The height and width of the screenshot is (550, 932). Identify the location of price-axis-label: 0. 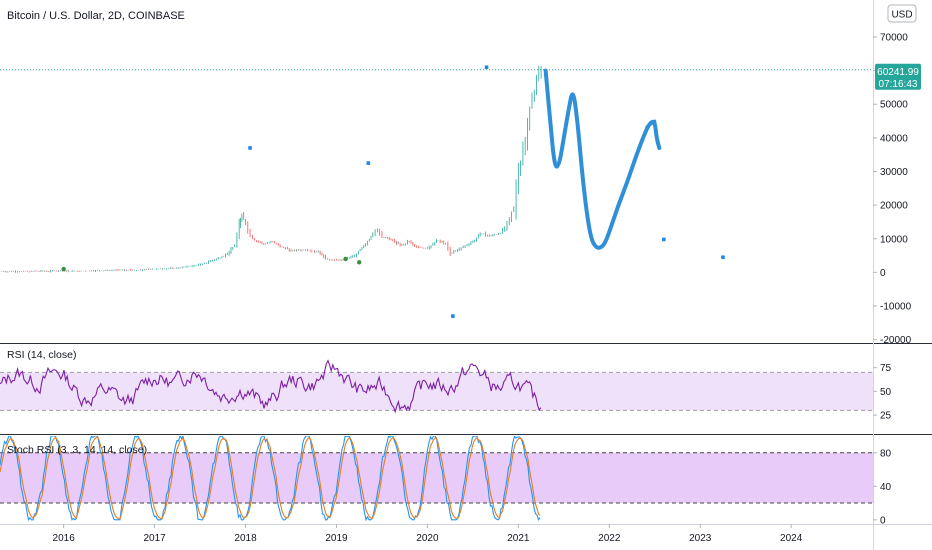
(883, 273).